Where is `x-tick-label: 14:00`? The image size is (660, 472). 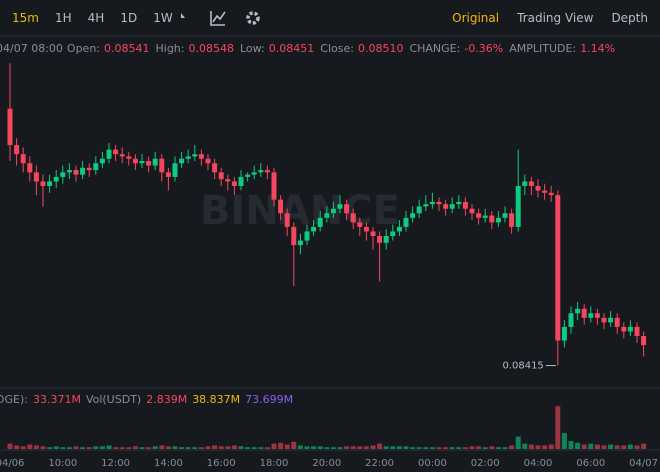
x-tick-label: 14:00 is located at coordinates (168, 463).